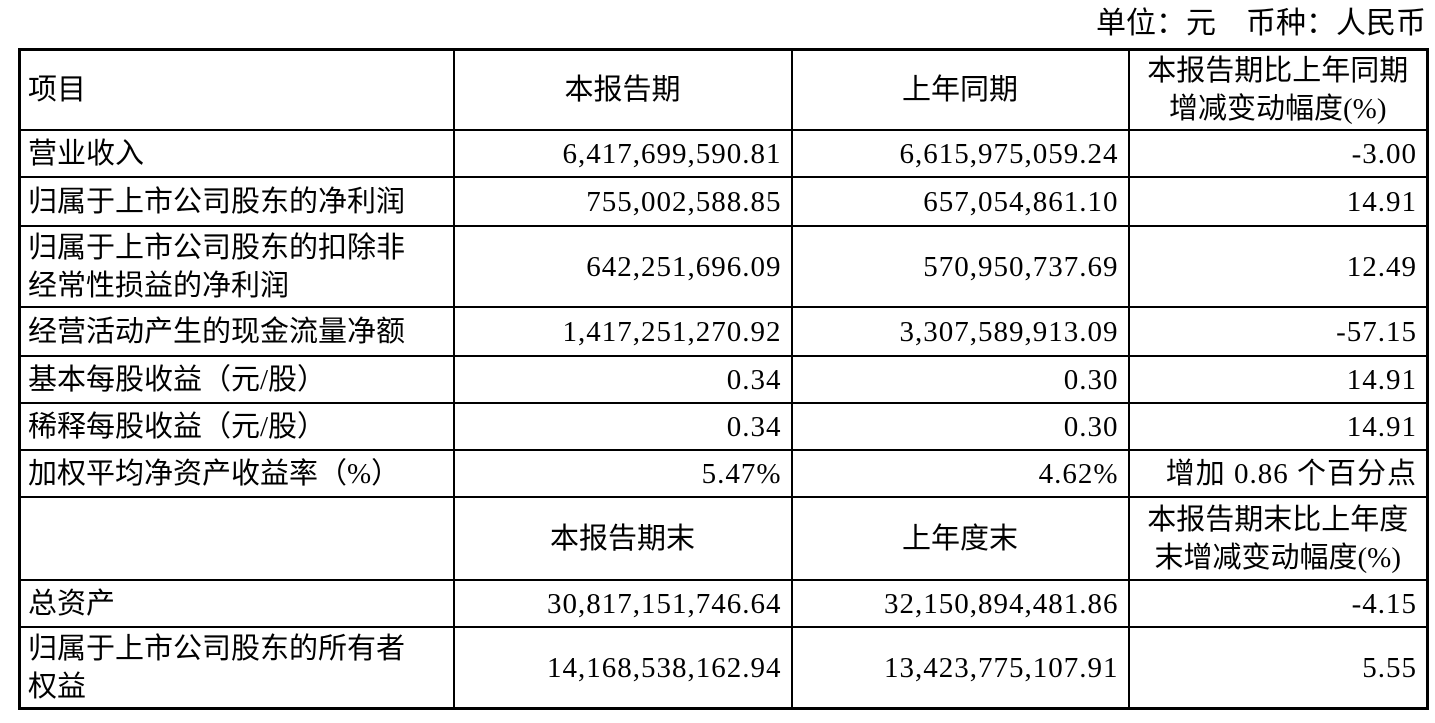 This screenshot has width=1435, height=723. What do you see at coordinates (1278, 153) in the screenshot?
I see `row-change-value: -3.00` at bounding box center [1278, 153].